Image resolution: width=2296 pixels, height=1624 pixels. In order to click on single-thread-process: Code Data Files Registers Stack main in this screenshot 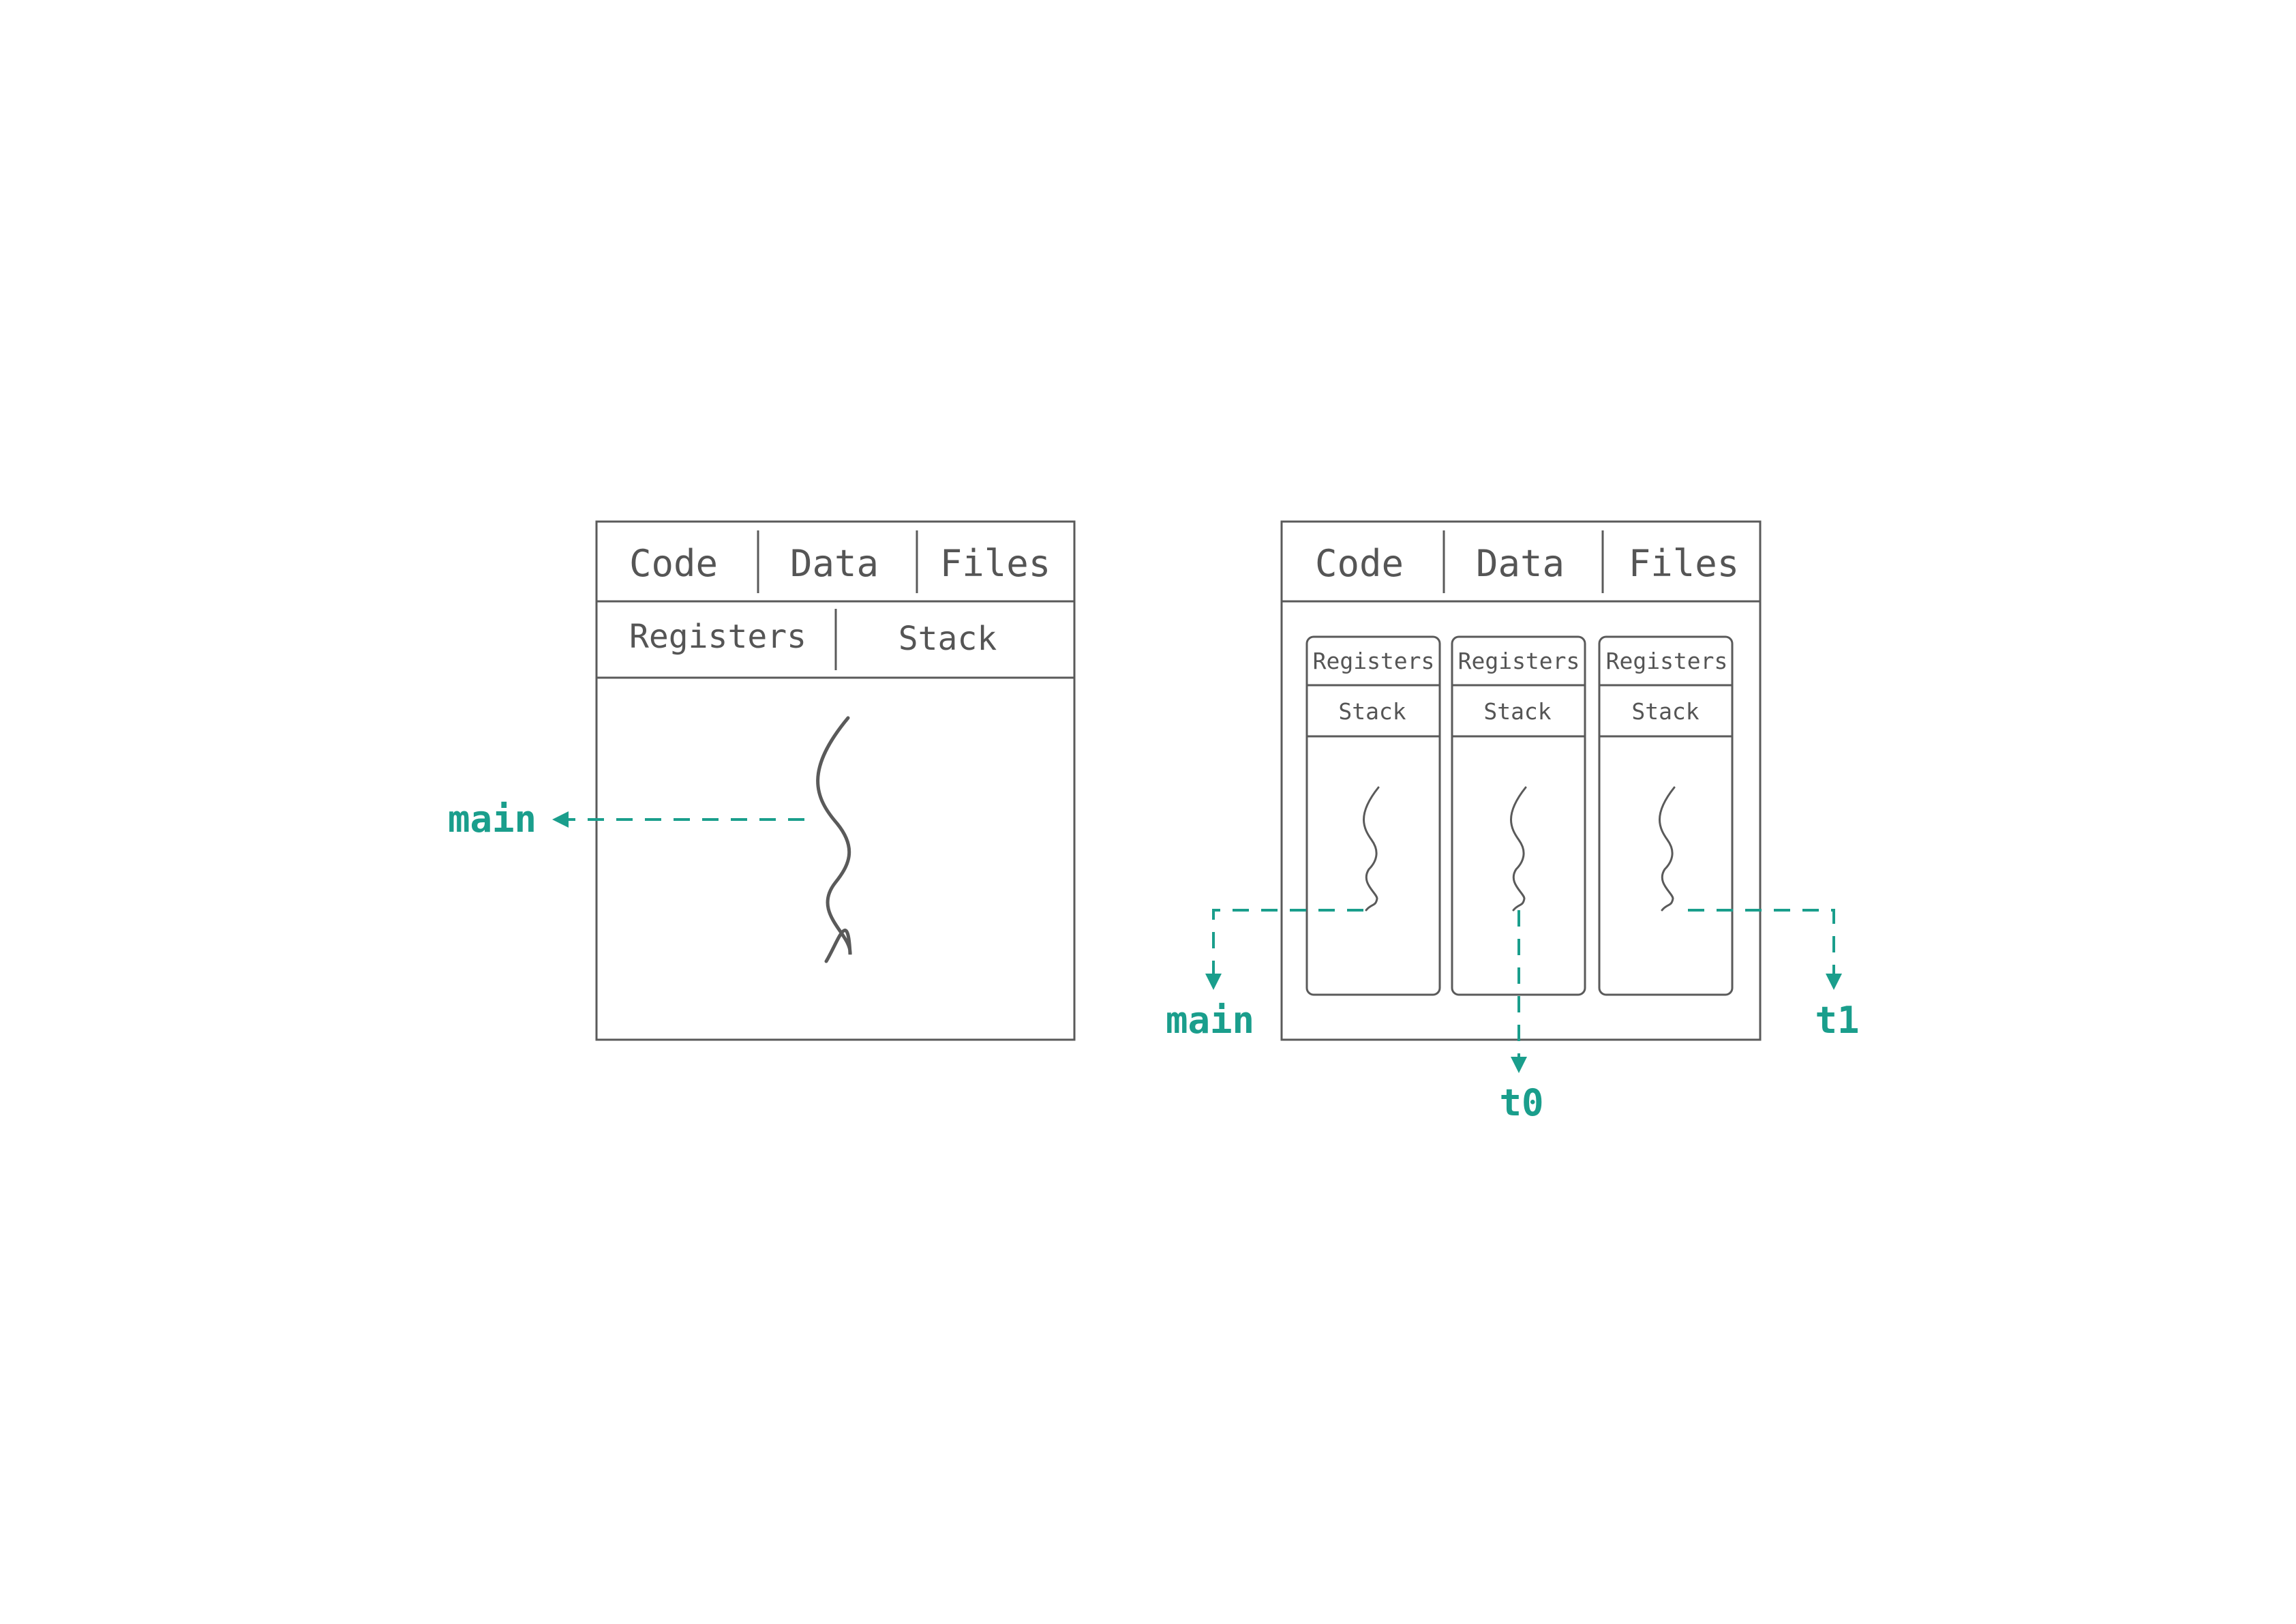, I will do `click(762, 780)`.